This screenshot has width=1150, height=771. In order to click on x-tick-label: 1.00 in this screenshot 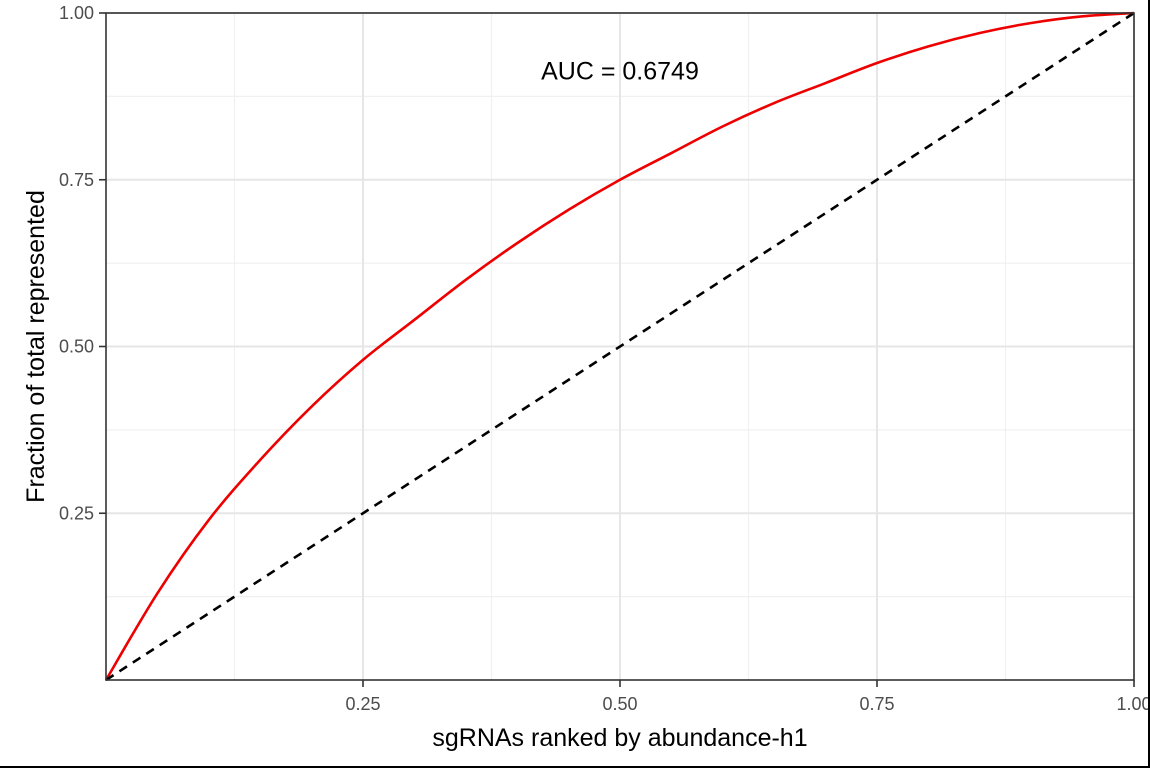, I will do `click(1132, 704)`.